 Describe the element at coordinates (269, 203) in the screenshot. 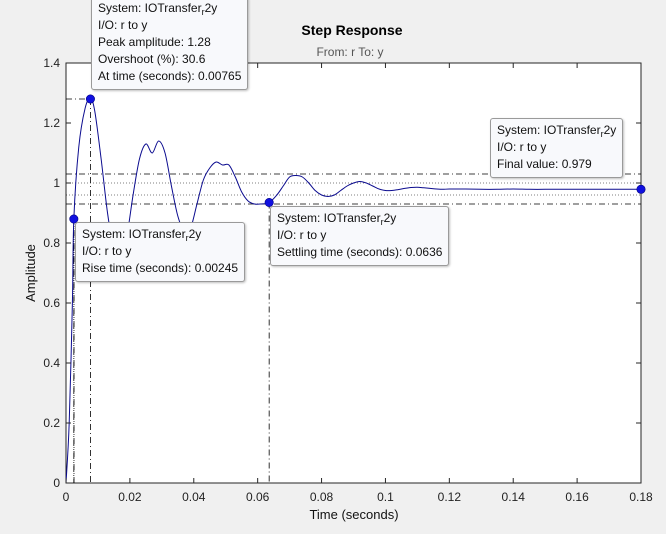

I see `settling-marker` at that location.